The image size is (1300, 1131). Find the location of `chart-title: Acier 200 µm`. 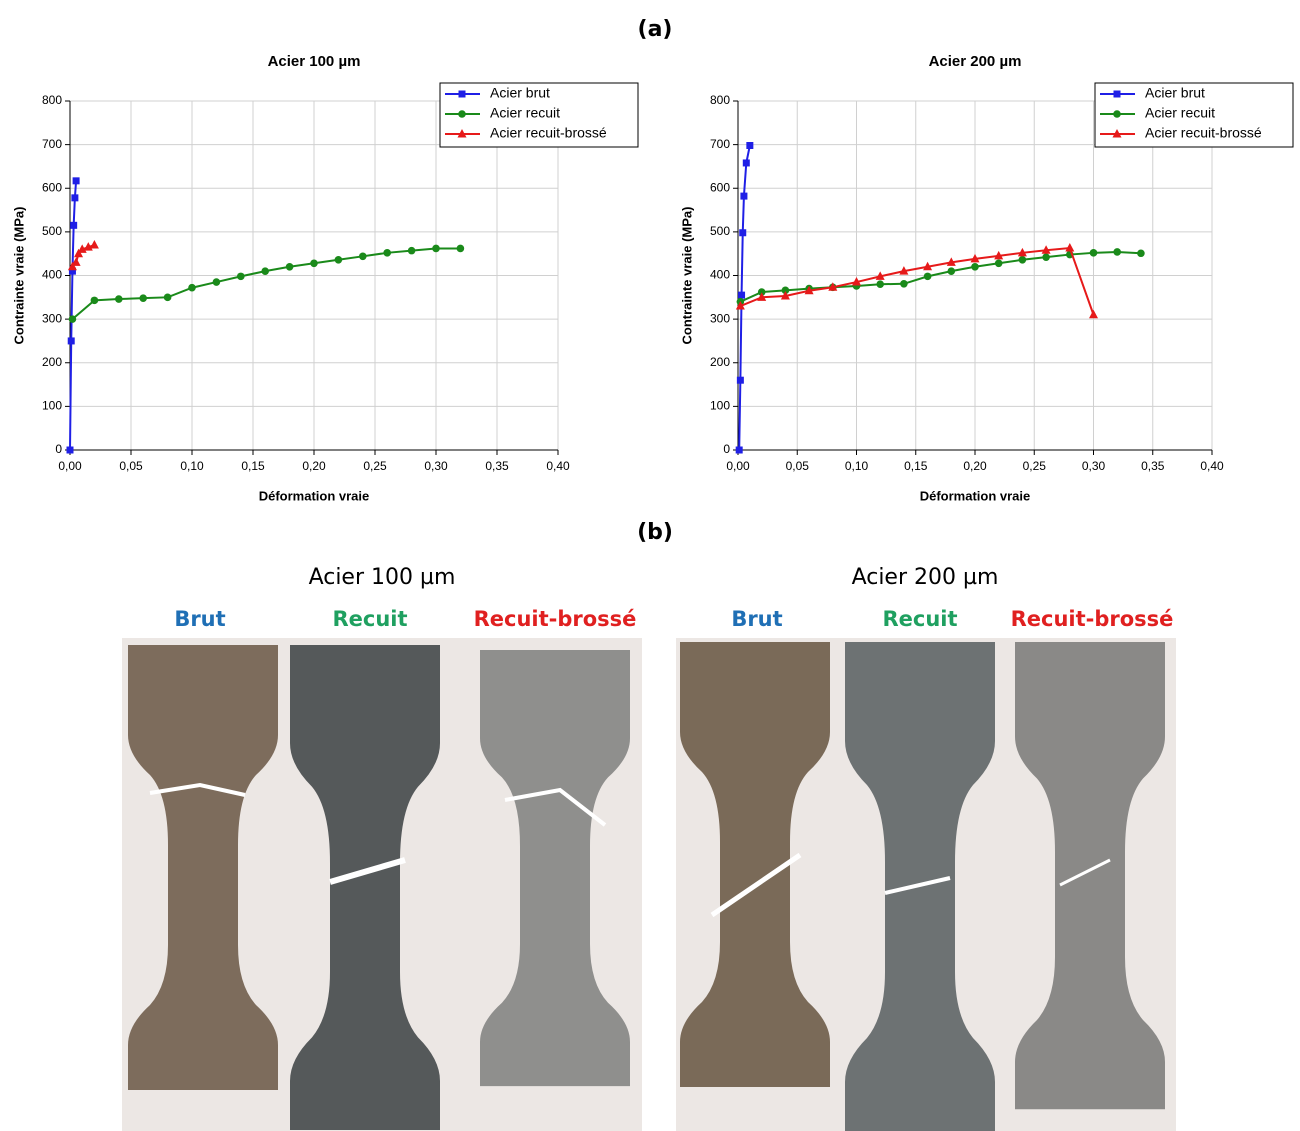

chart-title: Acier 200 µm is located at coordinates (975, 61).